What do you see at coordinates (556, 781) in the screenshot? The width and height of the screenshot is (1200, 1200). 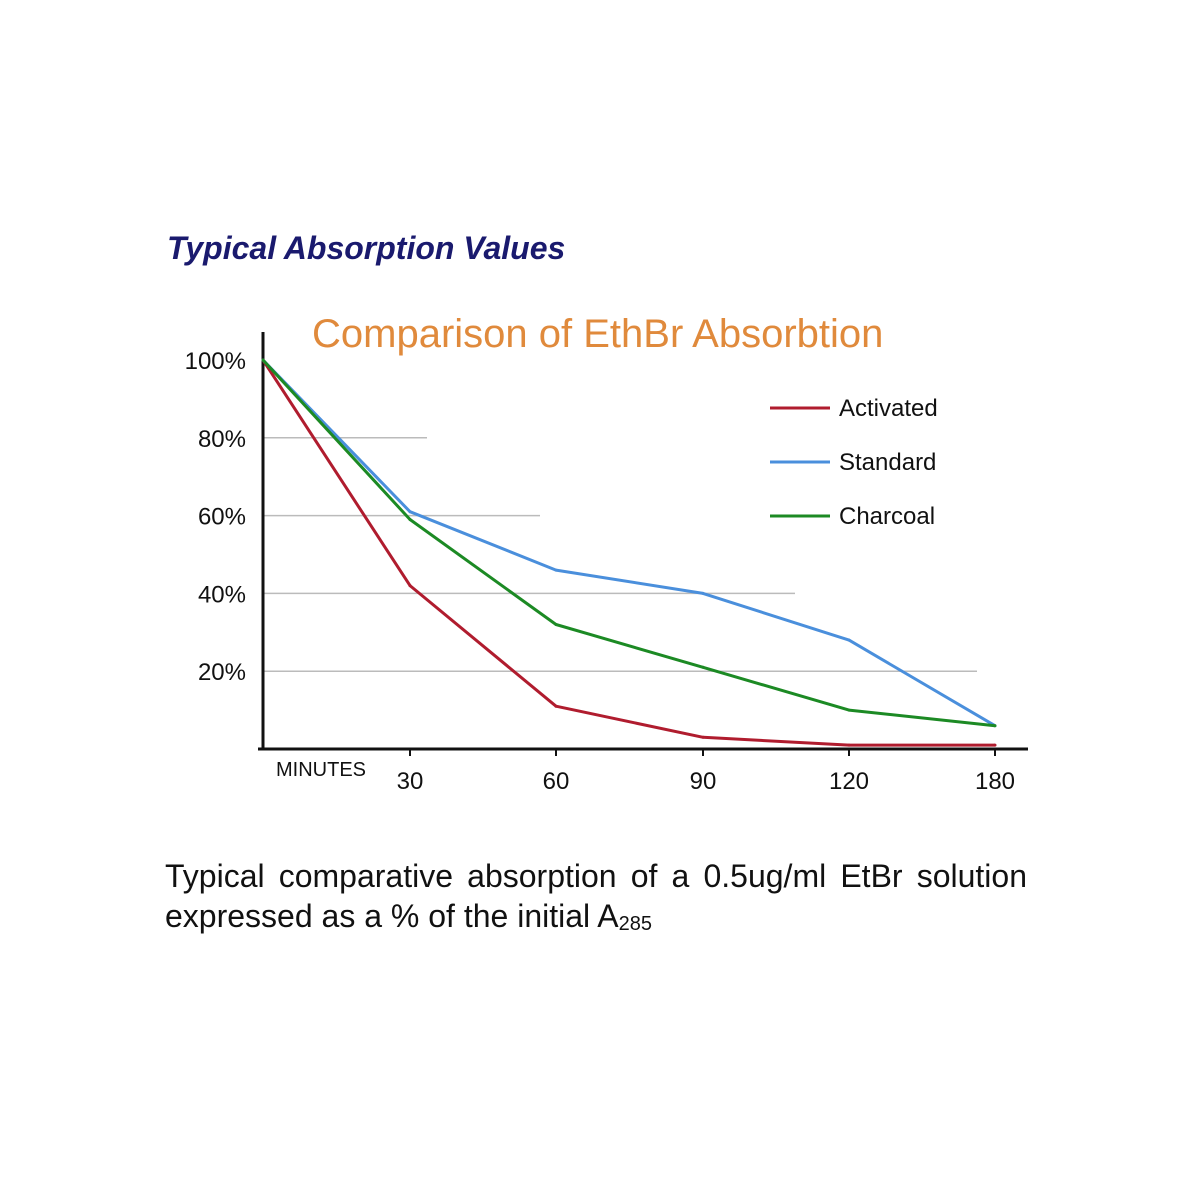 I see `x-tick-label: 60` at bounding box center [556, 781].